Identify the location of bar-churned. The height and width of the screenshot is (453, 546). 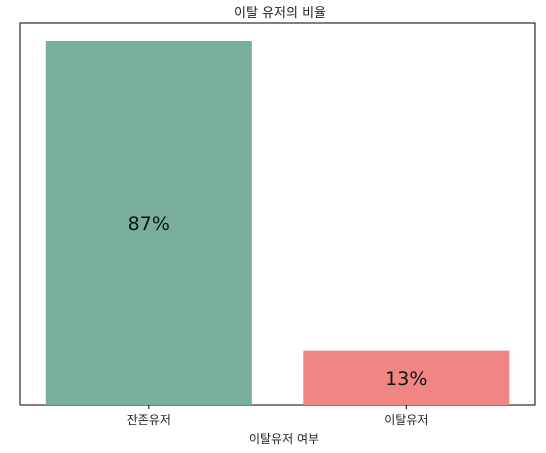
(406, 377).